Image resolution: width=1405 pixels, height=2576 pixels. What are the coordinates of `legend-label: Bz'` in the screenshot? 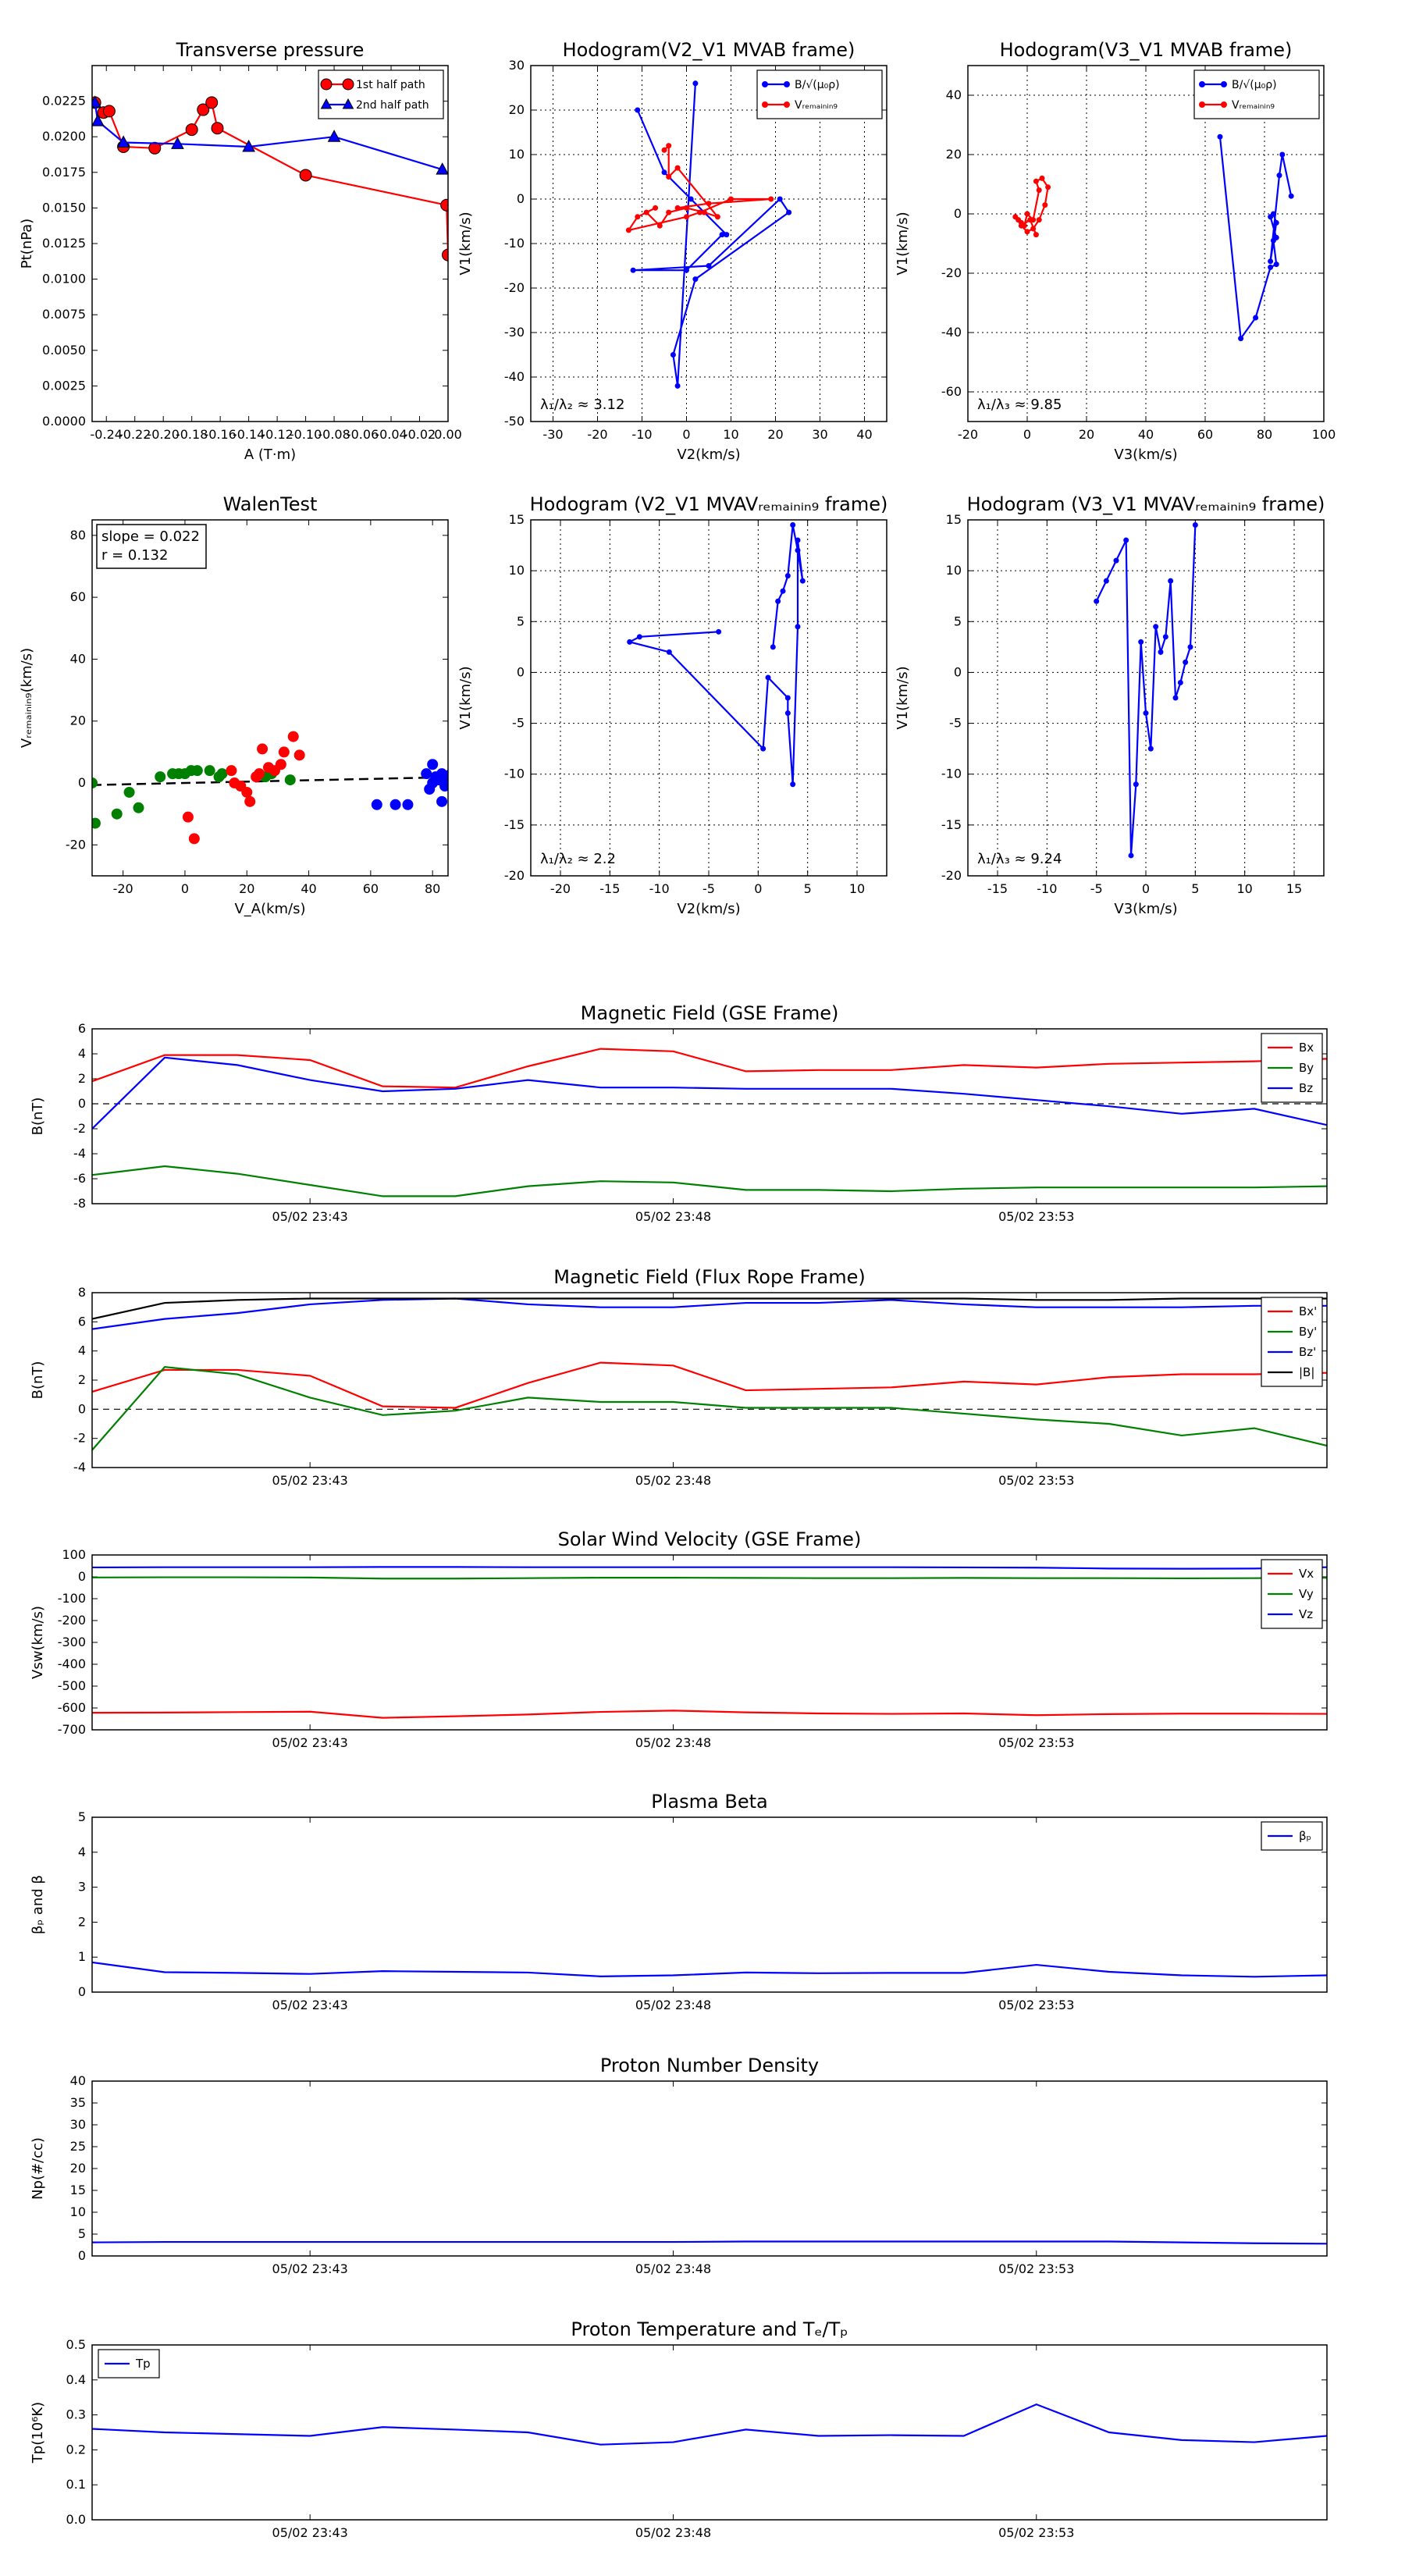 It's located at (1307, 1352).